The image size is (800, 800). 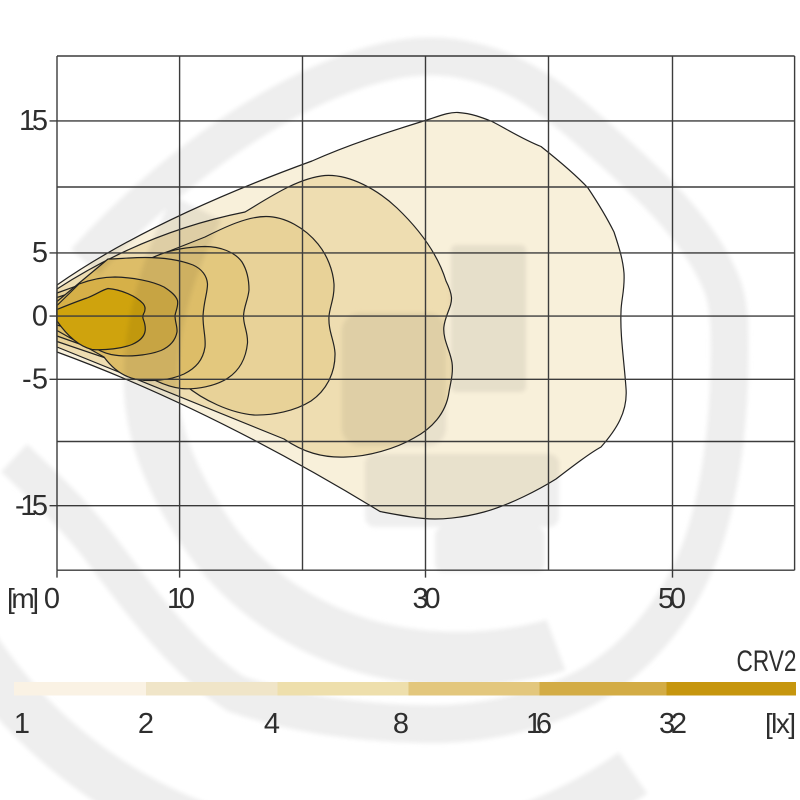 I want to click on svg-text: 15, so click(x=33, y=121).